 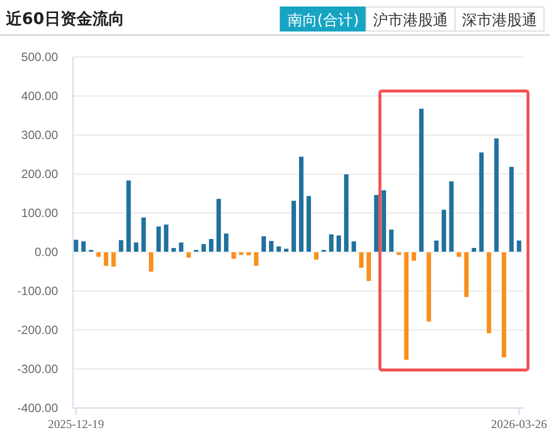 What do you see at coordinates (323, 19) in the screenshot?
I see `tab-selected: 南向(合计)` at bounding box center [323, 19].